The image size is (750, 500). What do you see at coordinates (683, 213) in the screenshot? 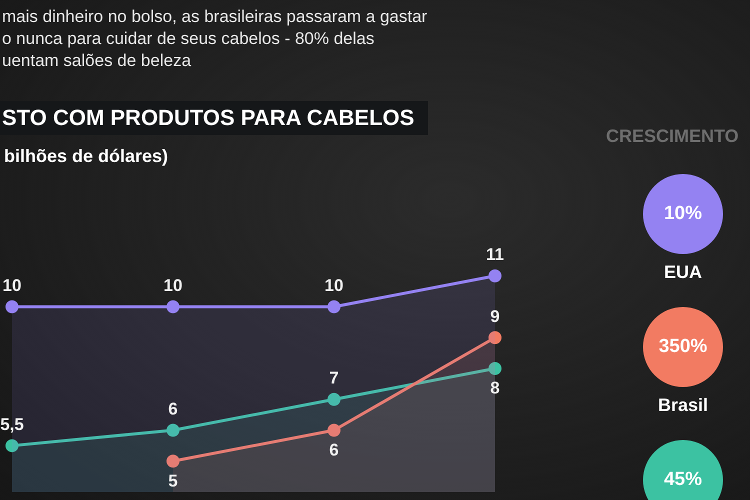
I see `text: 10%` at bounding box center [683, 213].